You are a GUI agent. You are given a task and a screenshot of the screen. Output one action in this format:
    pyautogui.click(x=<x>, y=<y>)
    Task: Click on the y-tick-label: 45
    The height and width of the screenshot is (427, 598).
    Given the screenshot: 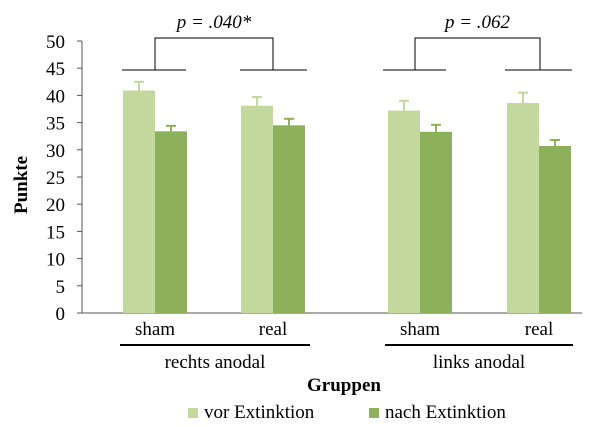 What is the action you would take?
    pyautogui.click(x=55, y=69)
    